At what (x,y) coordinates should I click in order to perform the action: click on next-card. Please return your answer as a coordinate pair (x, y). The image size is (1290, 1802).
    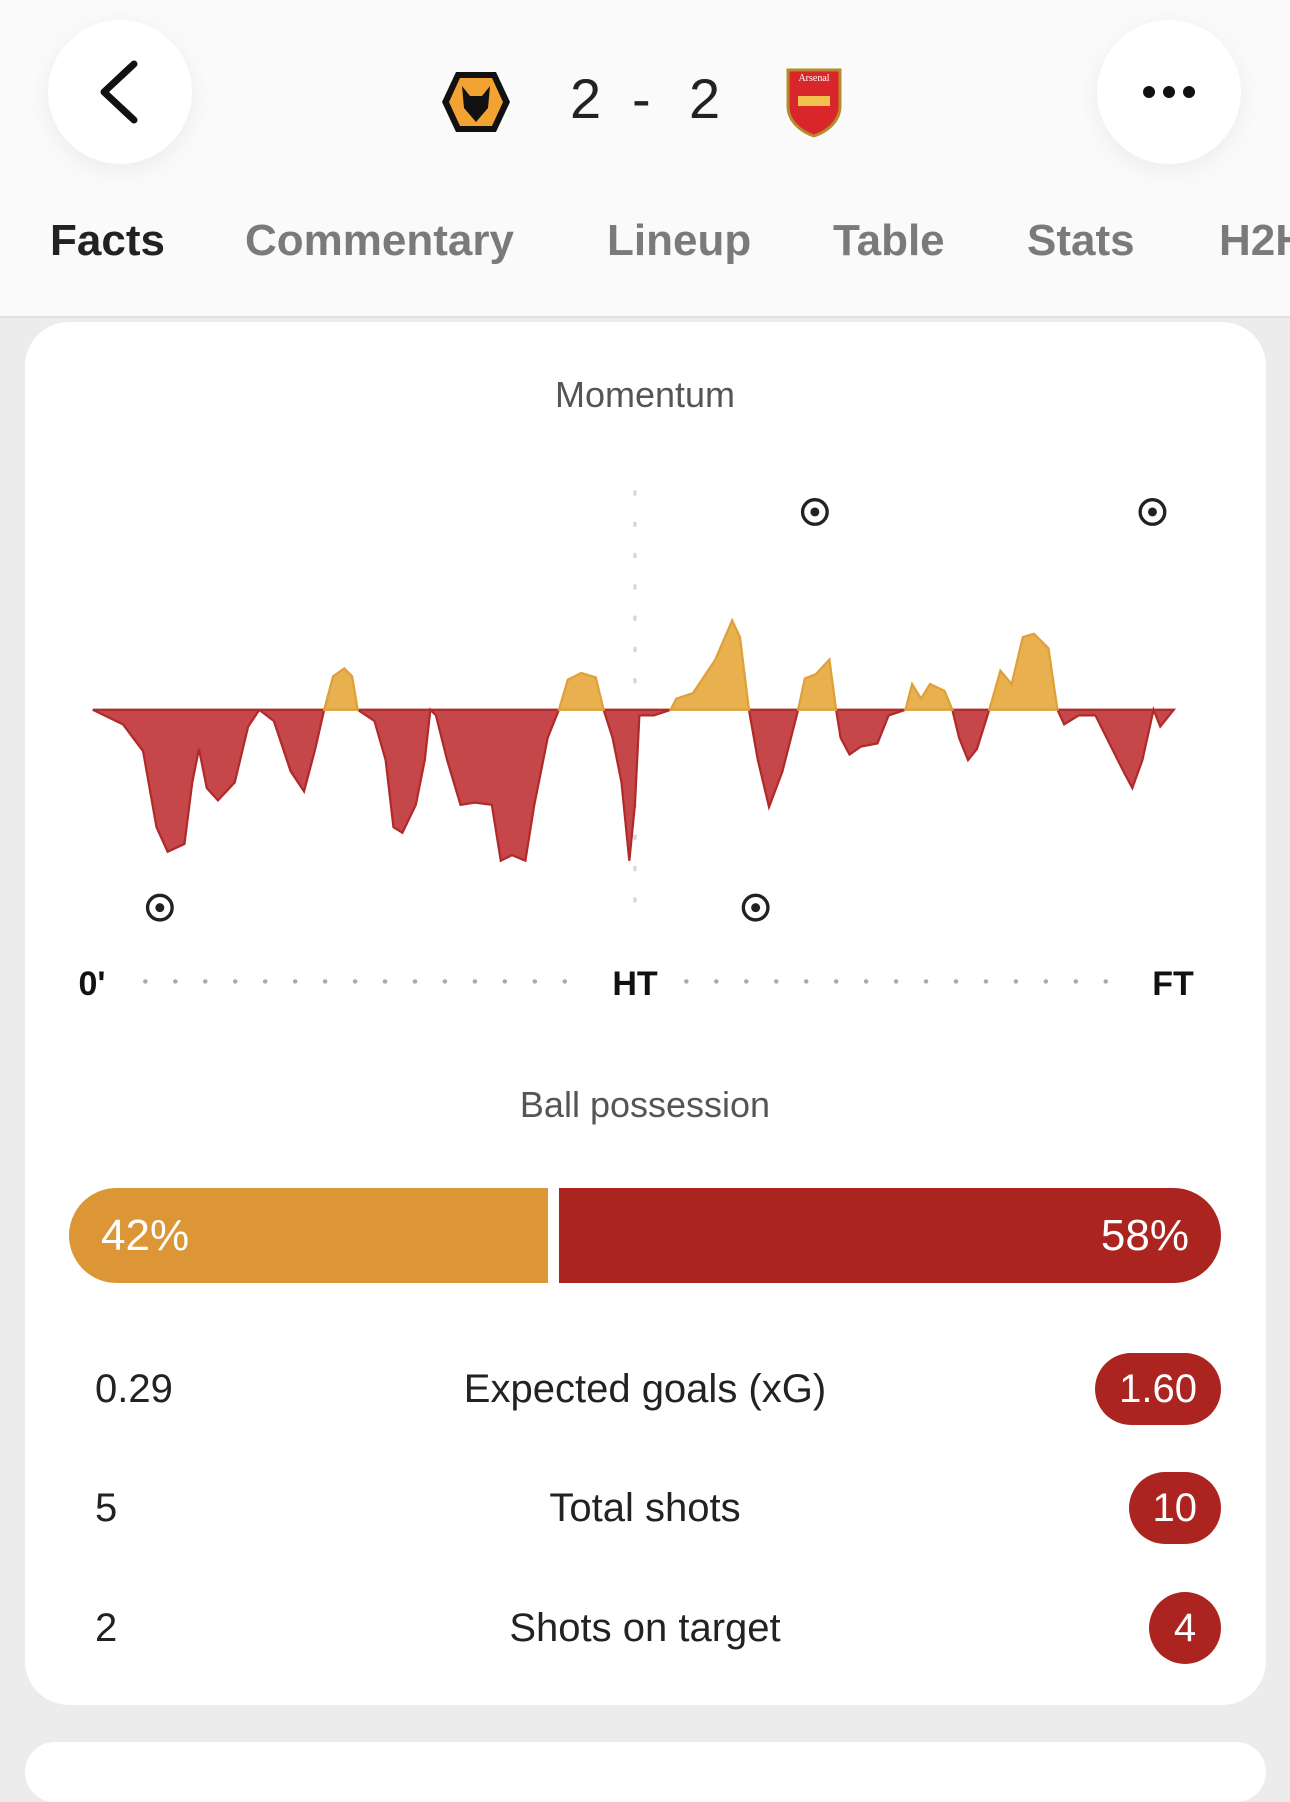
    Looking at the image, I should click on (645, 1772).